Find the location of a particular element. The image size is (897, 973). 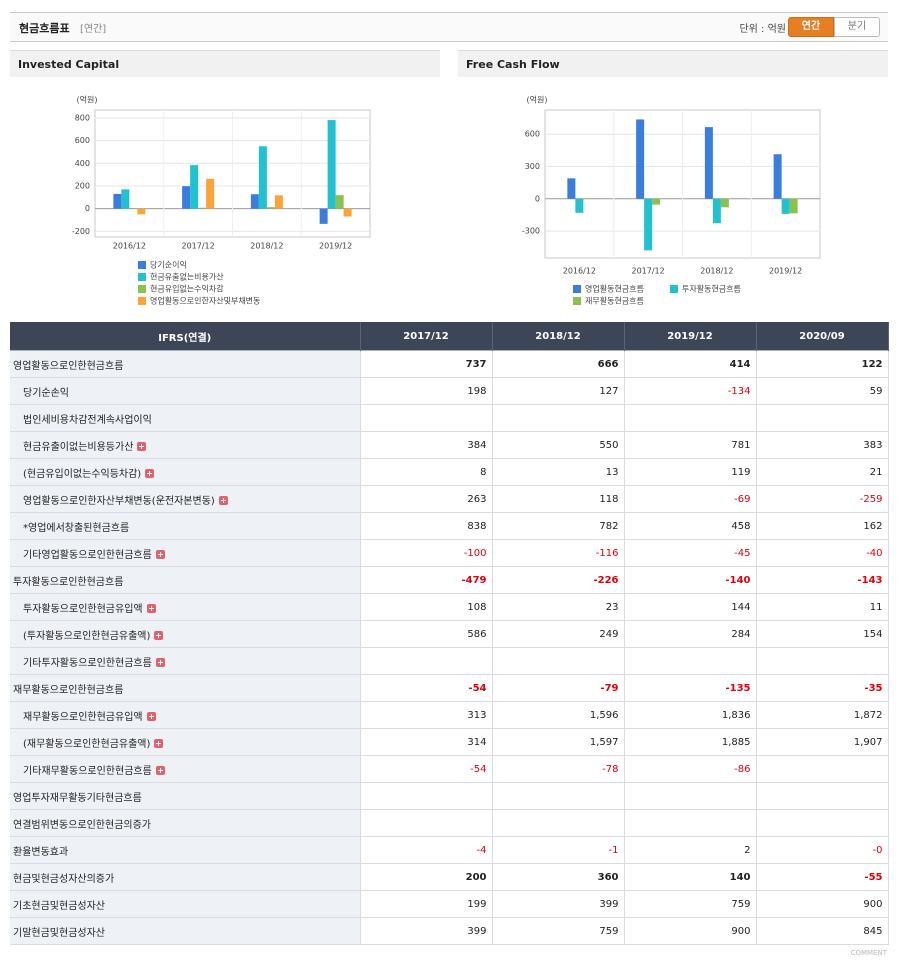

row-label: (재무활동으로인한현금유출액) is located at coordinates (185, 742).